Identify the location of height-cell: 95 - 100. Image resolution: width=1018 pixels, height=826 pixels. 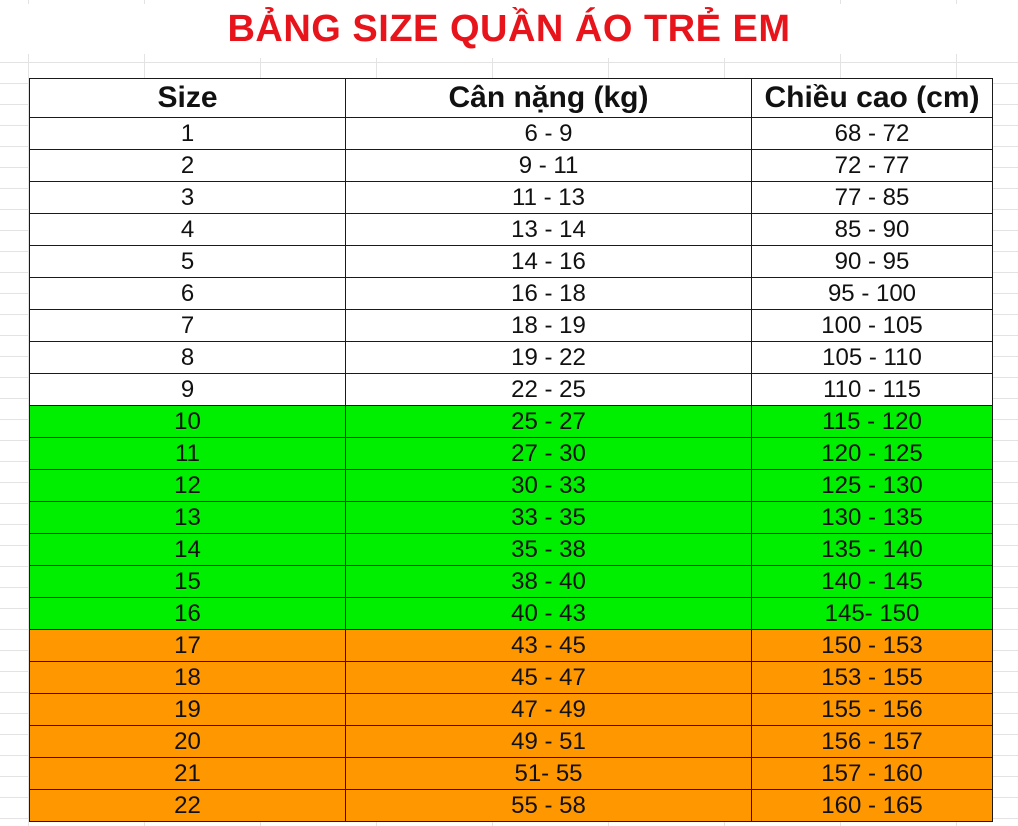
(872, 293).